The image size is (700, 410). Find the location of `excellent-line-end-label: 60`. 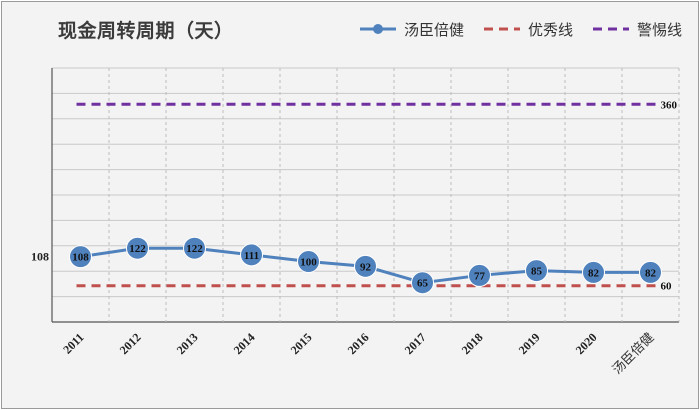

excellent-line-end-label: 60 is located at coordinates (667, 287).